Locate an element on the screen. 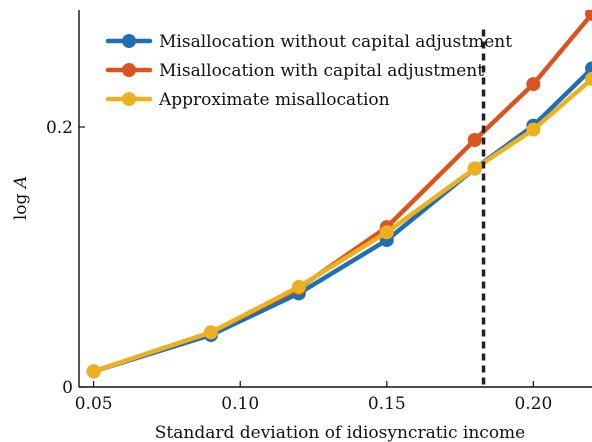 The width and height of the screenshot is (592, 442). x-tick-label: 0.15 is located at coordinates (387, 404).